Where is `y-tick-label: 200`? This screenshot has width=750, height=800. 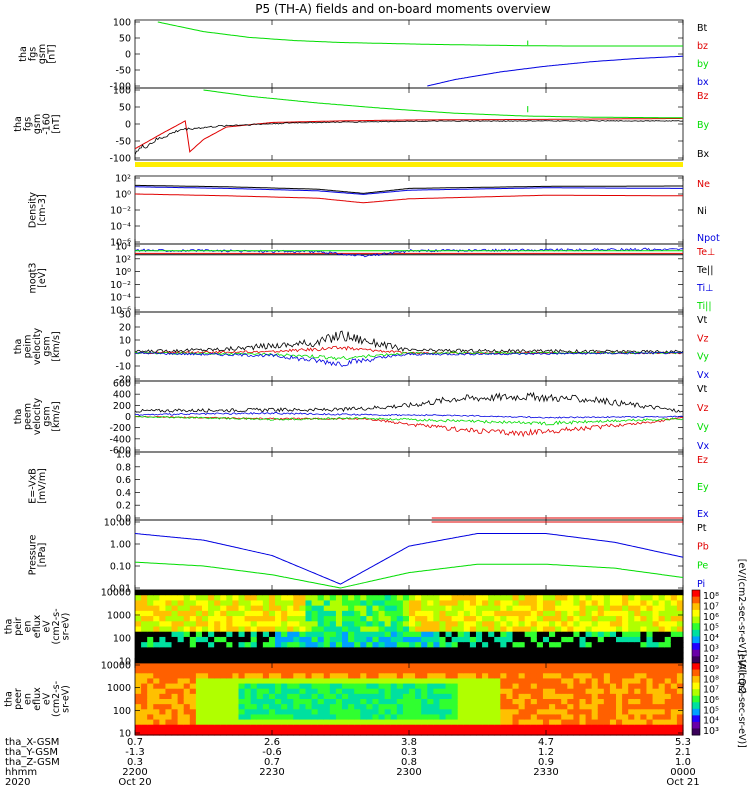
y-tick-label: 200 is located at coordinates (122, 406).